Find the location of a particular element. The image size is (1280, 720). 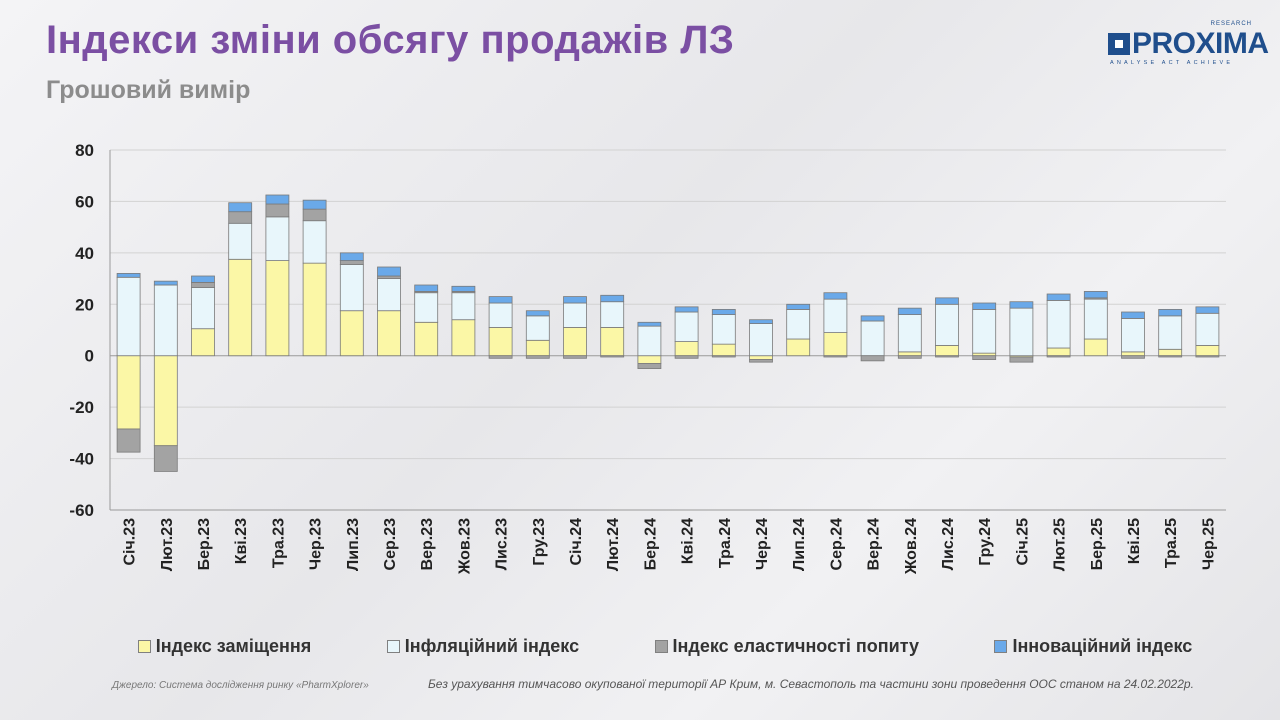

legend-label-substitution: Індекс заміщення is located at coordinates (233, 645).